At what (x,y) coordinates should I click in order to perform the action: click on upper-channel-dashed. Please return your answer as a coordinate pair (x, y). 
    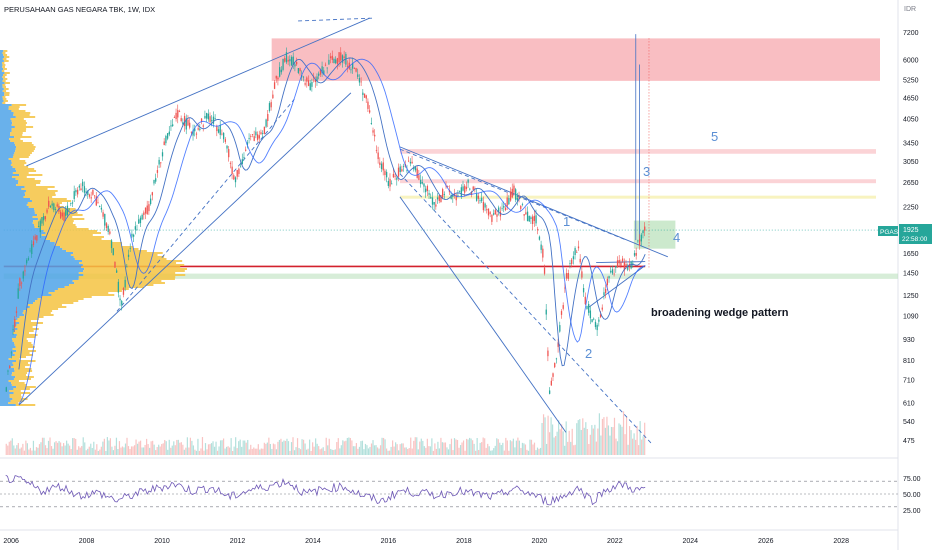
    Looking at the image, I should click on (336, 19).